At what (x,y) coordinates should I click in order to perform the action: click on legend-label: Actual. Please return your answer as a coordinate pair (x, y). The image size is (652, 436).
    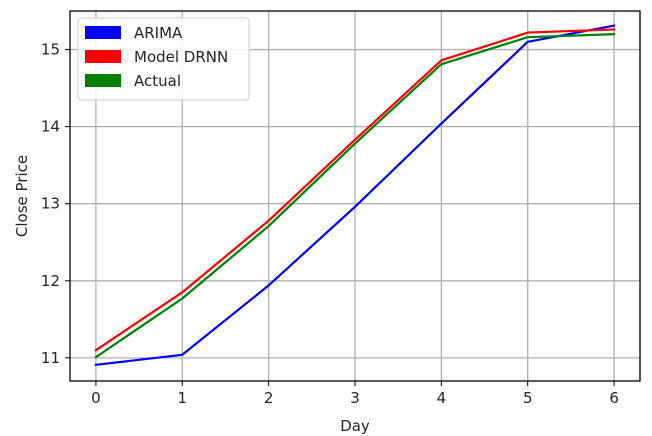
    Looking at the image, I should click on (157, 81).